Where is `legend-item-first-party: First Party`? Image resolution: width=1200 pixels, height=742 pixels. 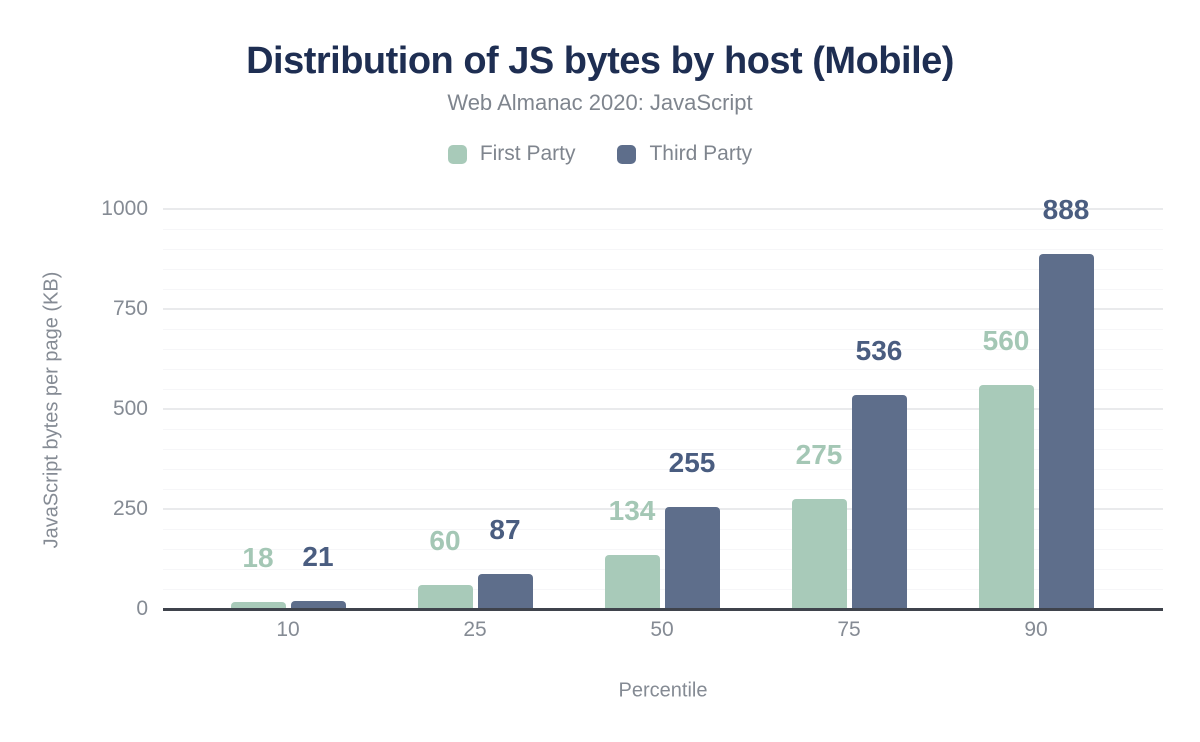
legend-item-first-party: First Party is located at coordinates (511, 154).